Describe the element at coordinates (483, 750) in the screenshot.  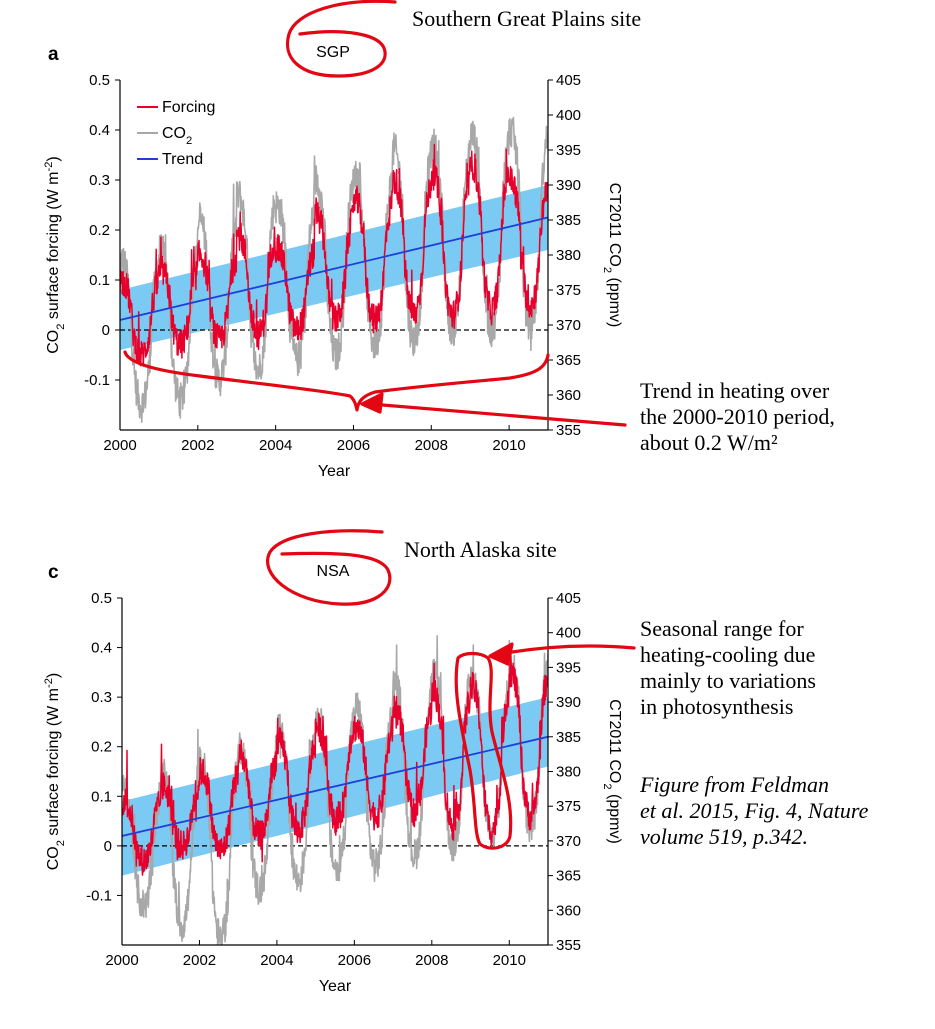
I see `seasonal-loop-mark` at that location.